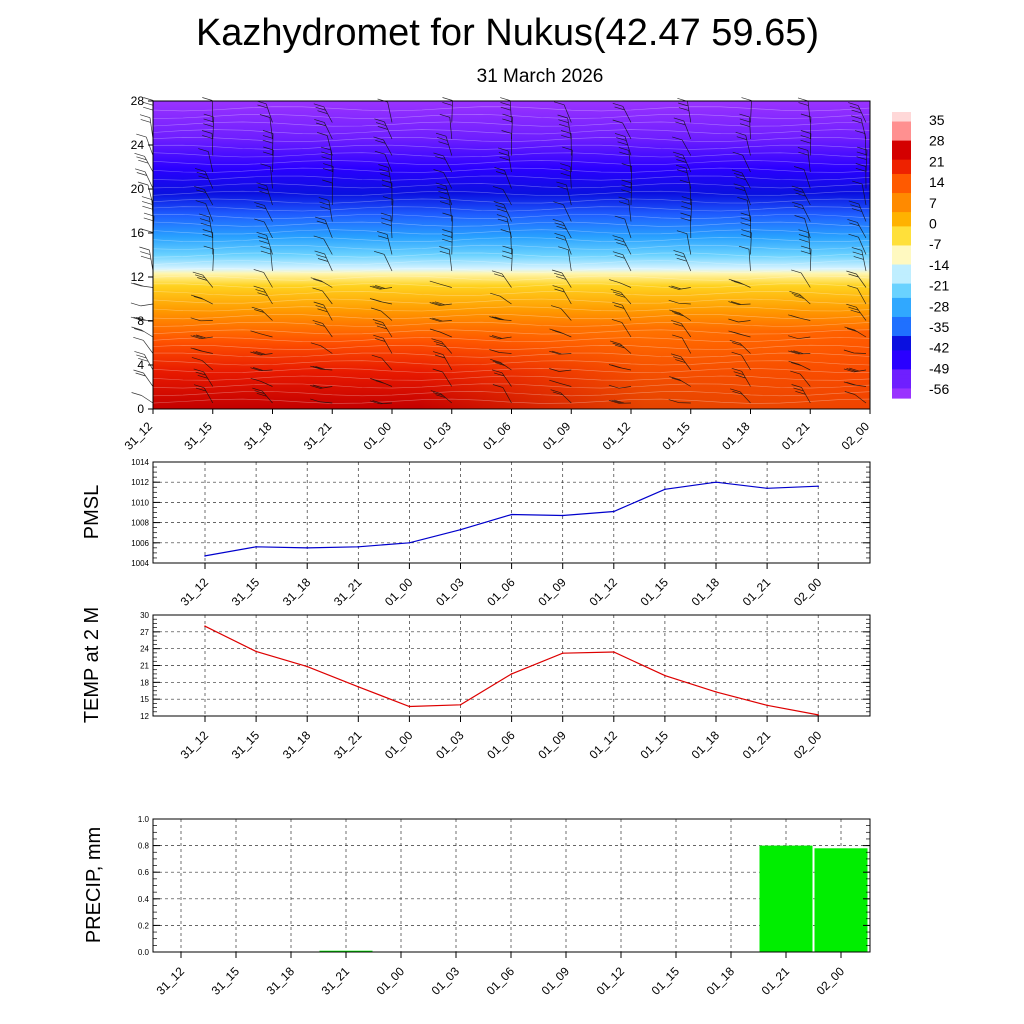  What do you see at coordinates (808, 592) in the screenshot?
I see `x-tick-label: 02_00` at bounding box center [808, 592].